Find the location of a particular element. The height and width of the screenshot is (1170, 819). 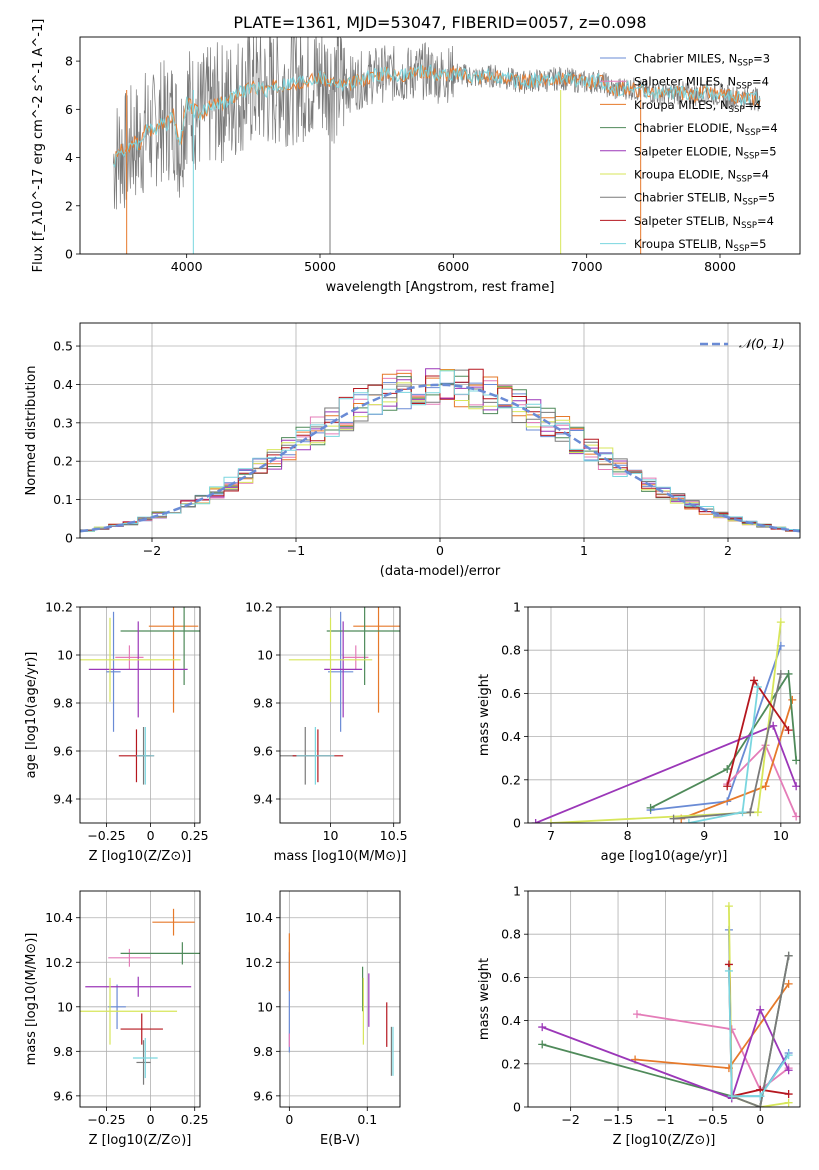

panel-age-vs-mass: 10 10.5 9.4 9.6 9.8 10 10.2 mass [log10(M/M⊙)] is located at coordinates (326, 732).